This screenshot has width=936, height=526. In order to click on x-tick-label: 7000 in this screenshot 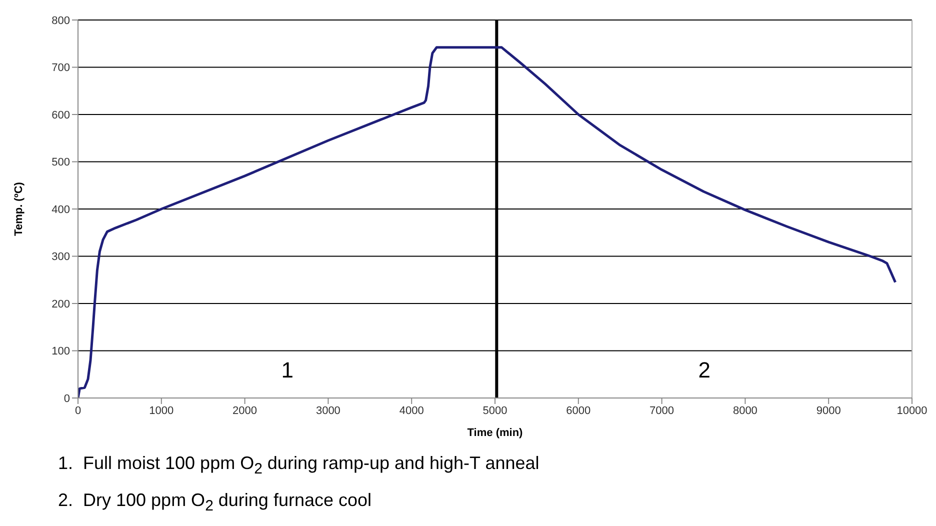, I will do `click(662, 410)`.